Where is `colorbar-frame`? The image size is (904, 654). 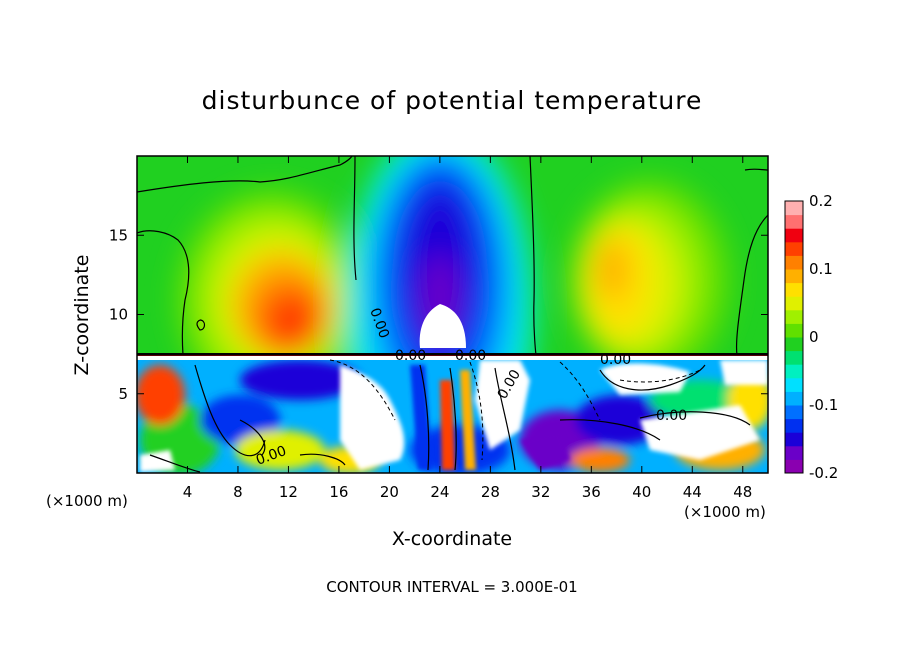
colorbar-frame is located at coordinates (794, 337).